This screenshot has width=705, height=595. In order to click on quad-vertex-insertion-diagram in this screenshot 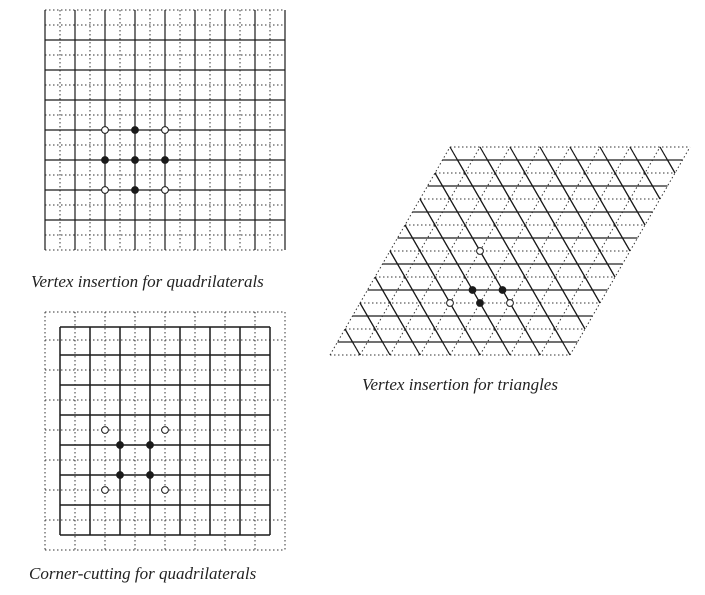, I will do `click(165, 130)`.